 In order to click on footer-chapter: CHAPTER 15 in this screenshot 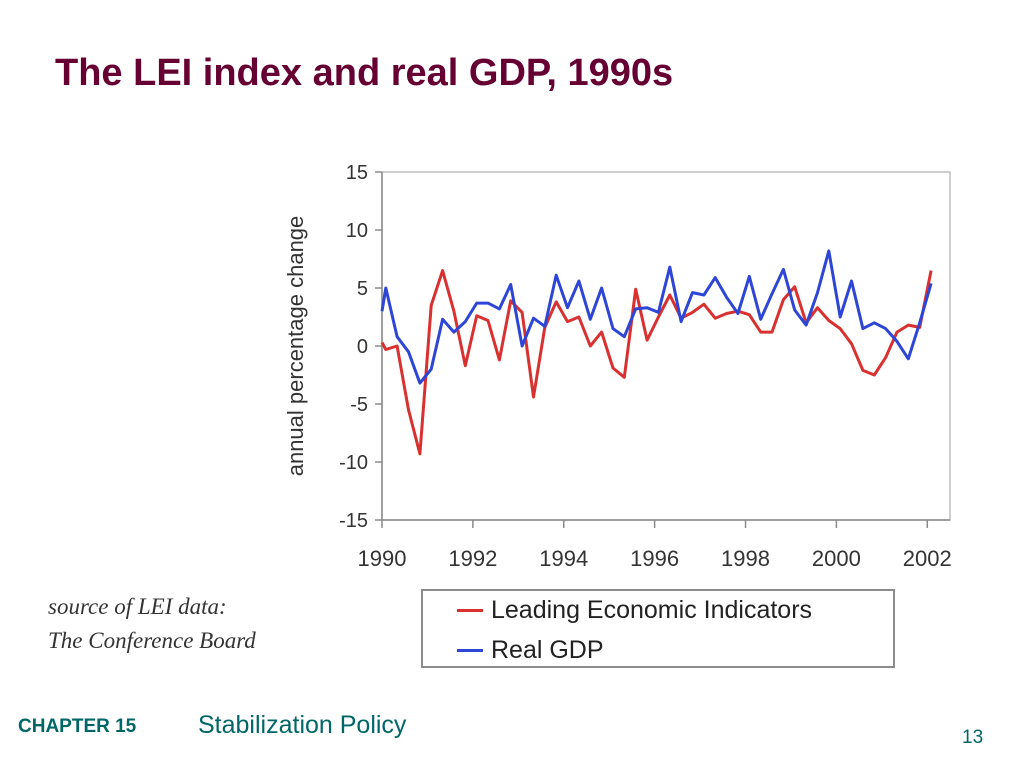, I will do `click(77, 726)`.